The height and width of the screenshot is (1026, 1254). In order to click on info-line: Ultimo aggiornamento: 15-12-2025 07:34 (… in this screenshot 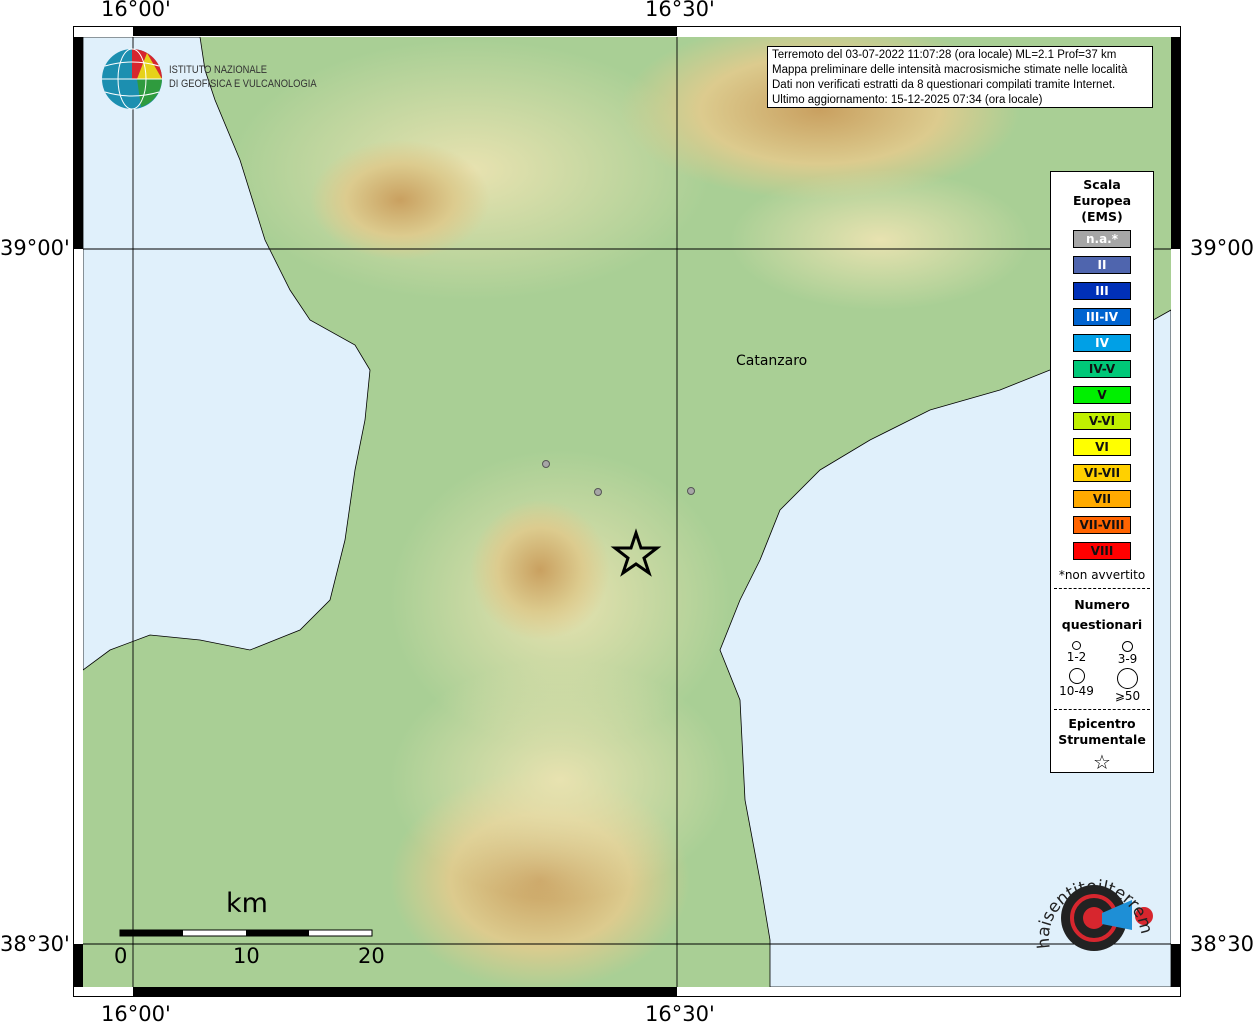, I will do `click(907, 100)`.